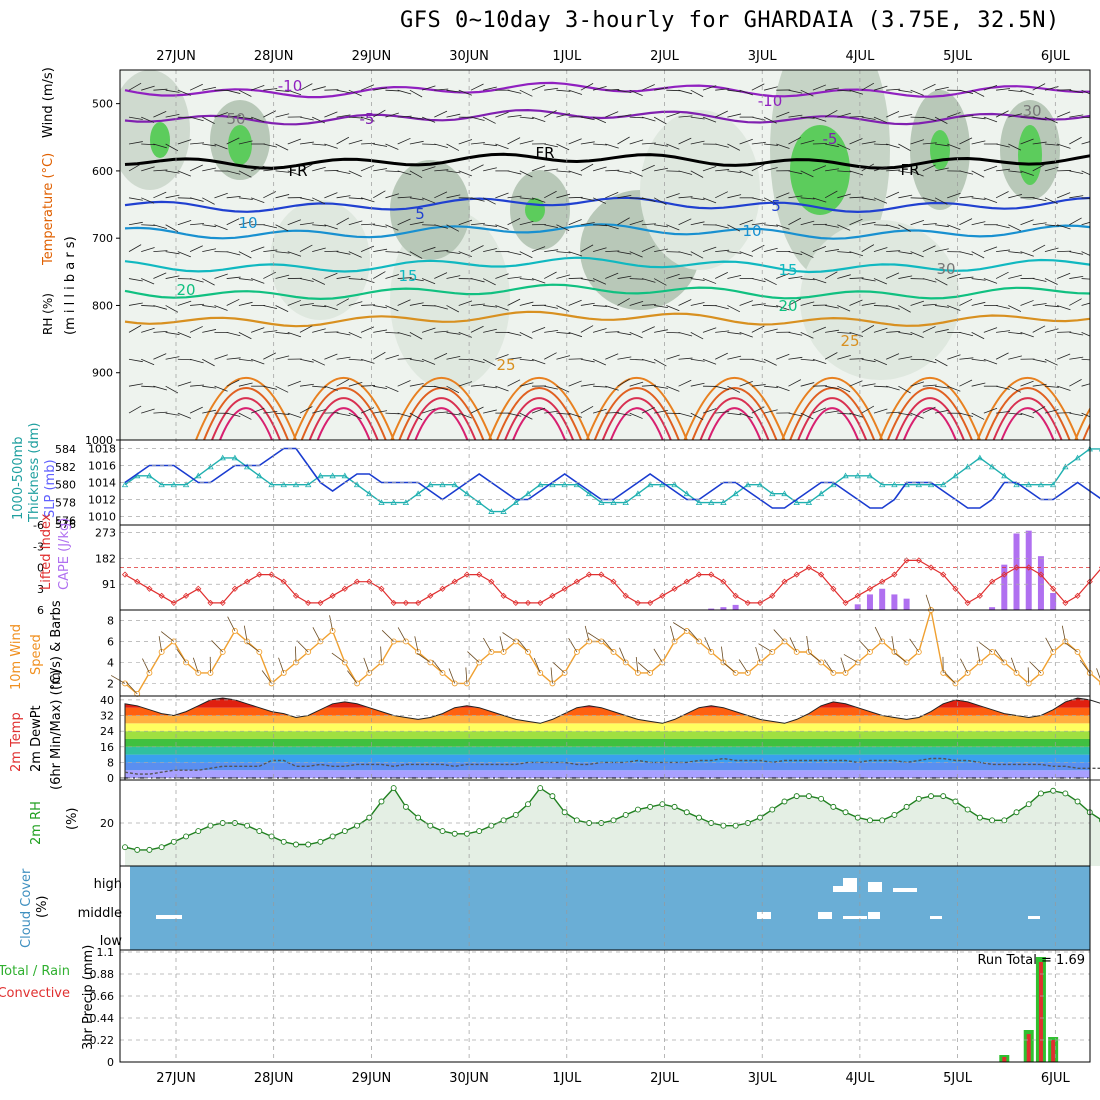  I want to click on isotherm-line, so click(607, 117).